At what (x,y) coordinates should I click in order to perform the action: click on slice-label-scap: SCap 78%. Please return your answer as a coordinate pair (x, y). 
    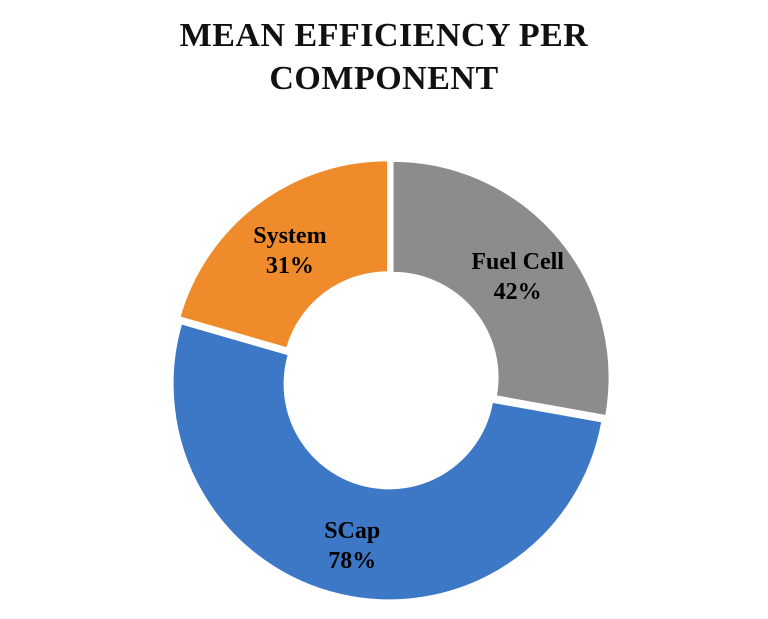
    Looking at the image, I should click on (352, 546).